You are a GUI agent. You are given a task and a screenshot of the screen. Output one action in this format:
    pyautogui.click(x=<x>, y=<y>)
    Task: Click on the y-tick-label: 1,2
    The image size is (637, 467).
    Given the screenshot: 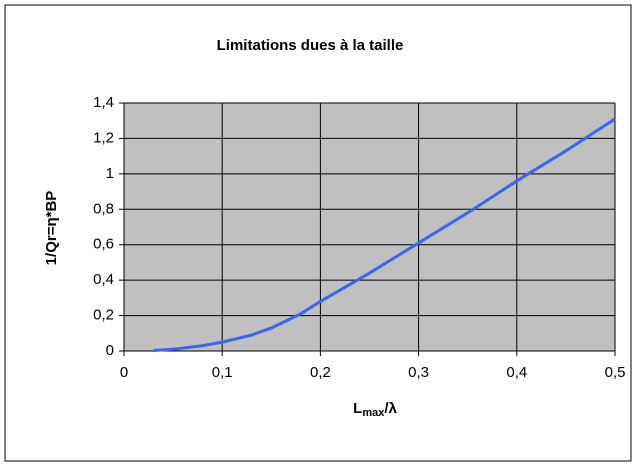 What is the action you would take?
    pyautogui.click(x=103, y=137)
    